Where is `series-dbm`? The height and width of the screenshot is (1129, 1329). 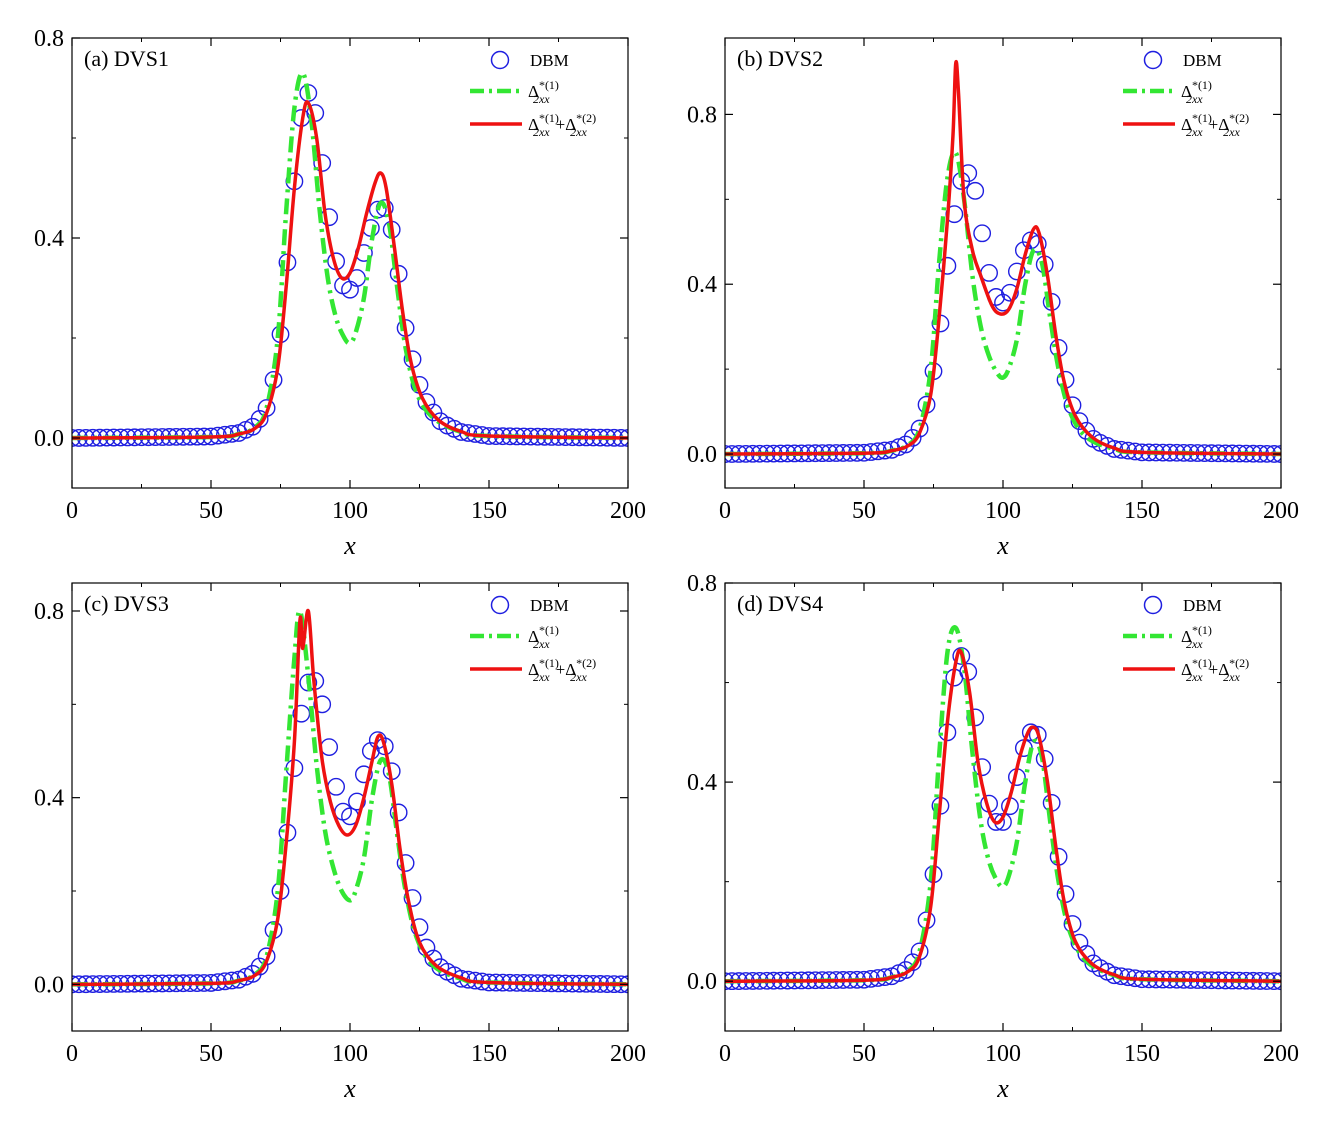
series-dbm is located at coordinates (350, 265).